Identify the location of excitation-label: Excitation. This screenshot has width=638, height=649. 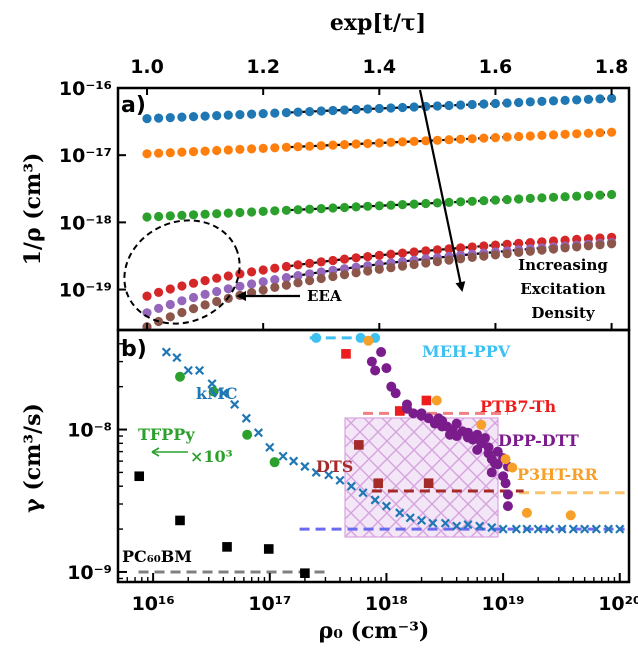
(562, 289).